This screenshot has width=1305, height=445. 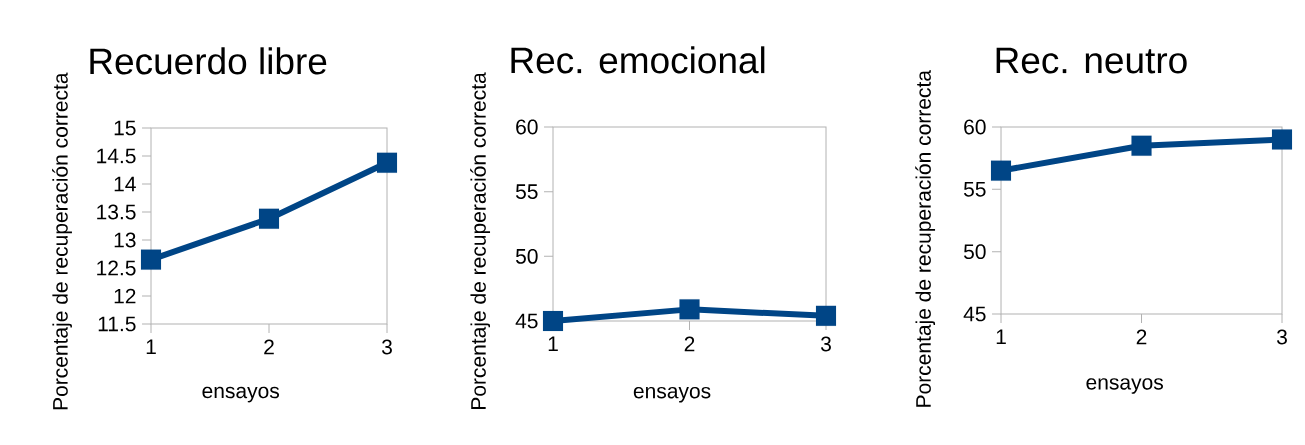 I want to click on y-tick-label: 14.5, so click(x=116, y=156).